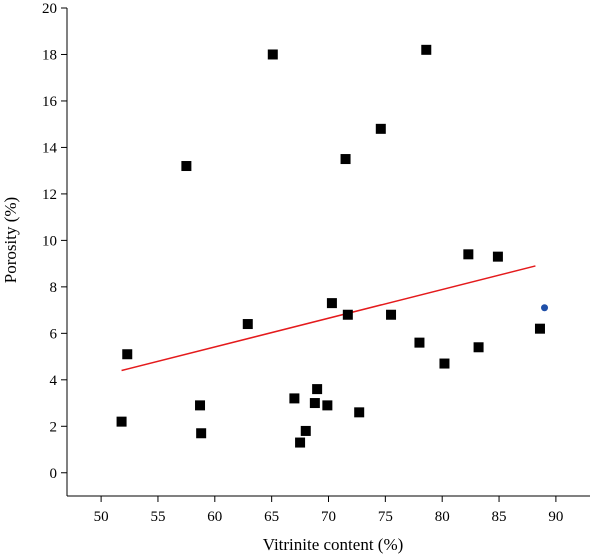  What do you see at coordinates (49, 9) in the screenshot?
I see `y-tick-label: 20` at bounding box center [49, 9].